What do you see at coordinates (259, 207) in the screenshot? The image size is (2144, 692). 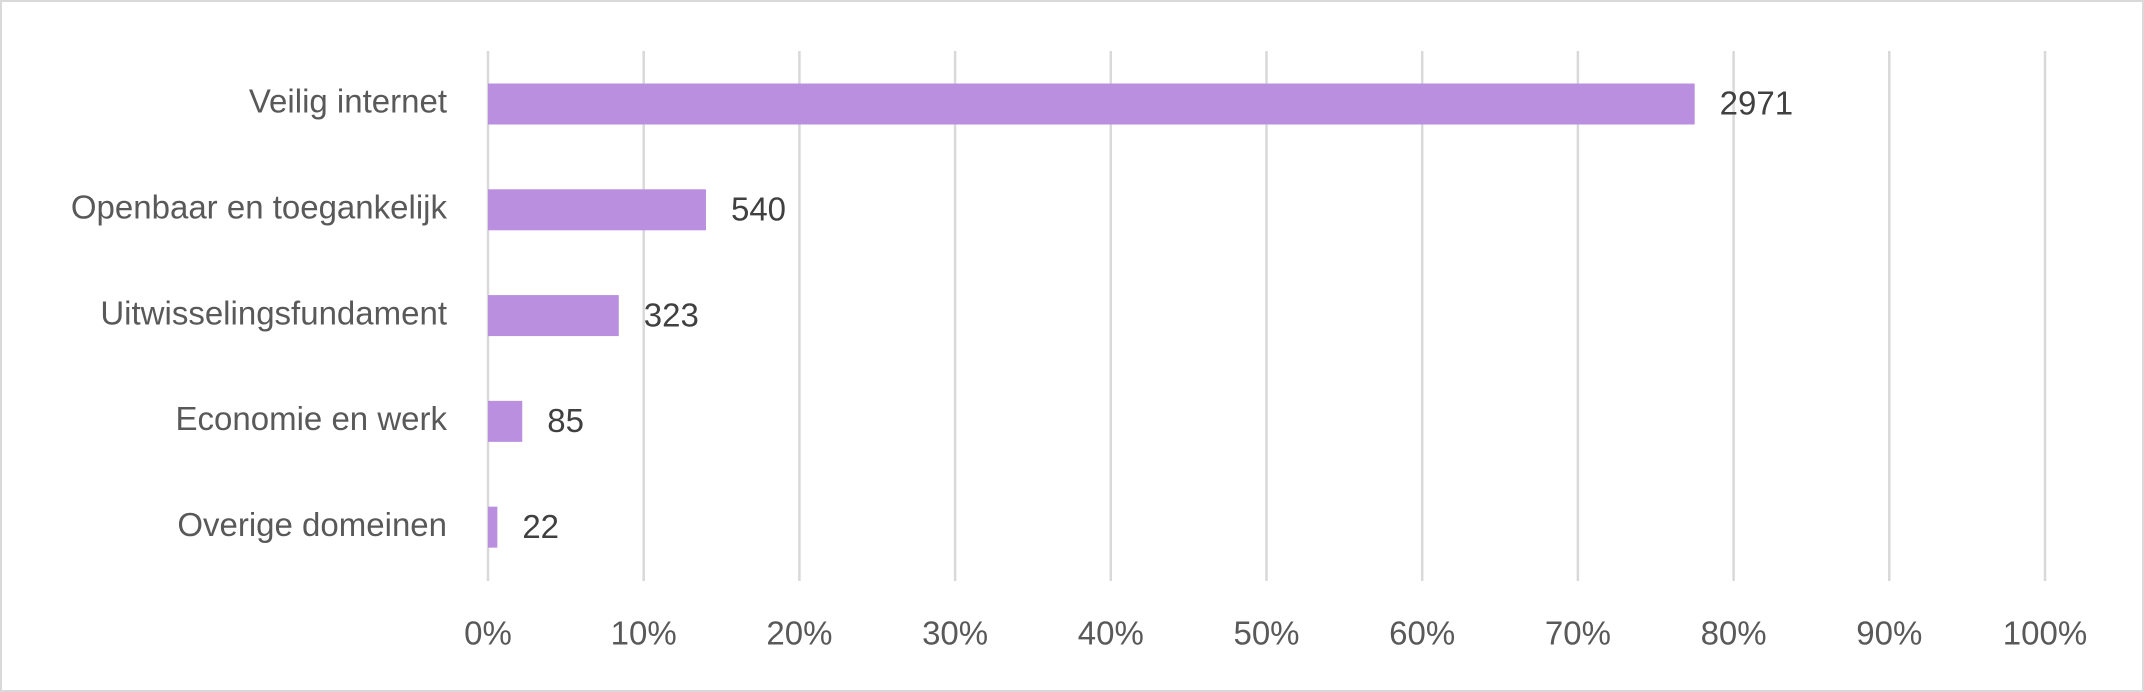 I see `y-tick-label: Openbaar en toegankelijk` at bounding box center [259, 207].